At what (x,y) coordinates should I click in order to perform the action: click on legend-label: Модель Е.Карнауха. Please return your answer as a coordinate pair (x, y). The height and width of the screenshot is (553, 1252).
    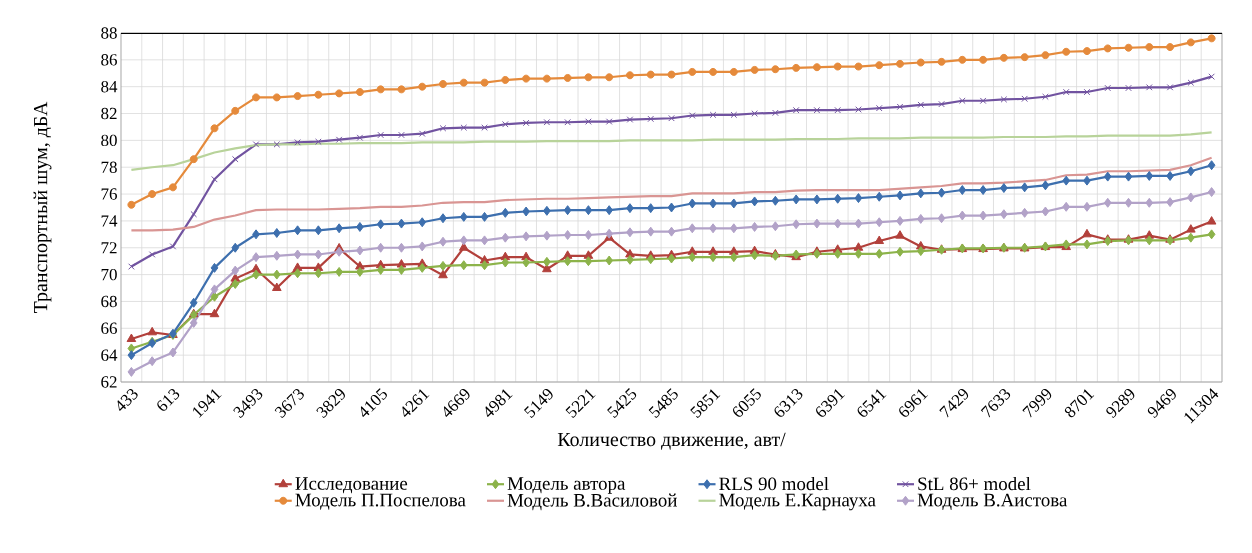
    Looking at the image, I should click on (797, 502).